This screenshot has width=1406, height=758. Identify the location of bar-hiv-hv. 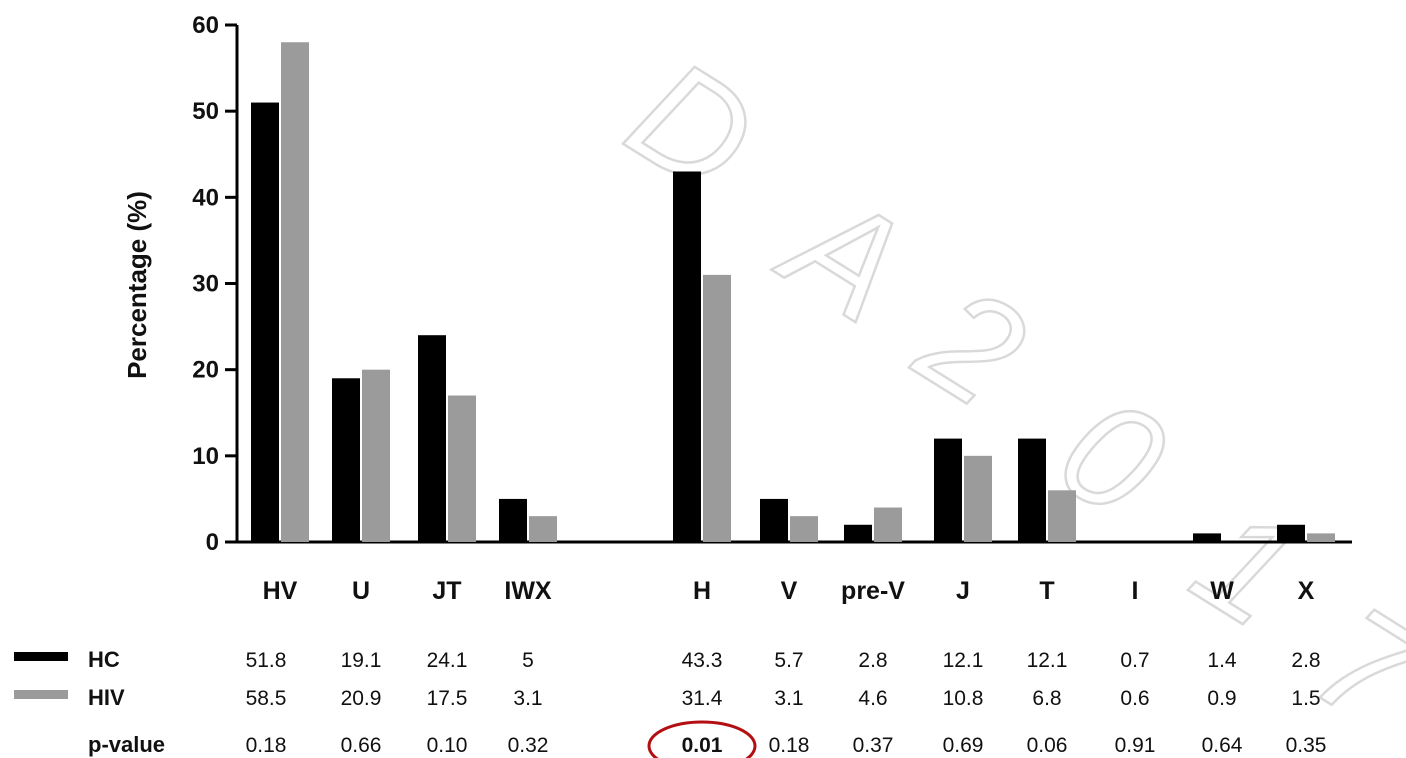
(295, 292).